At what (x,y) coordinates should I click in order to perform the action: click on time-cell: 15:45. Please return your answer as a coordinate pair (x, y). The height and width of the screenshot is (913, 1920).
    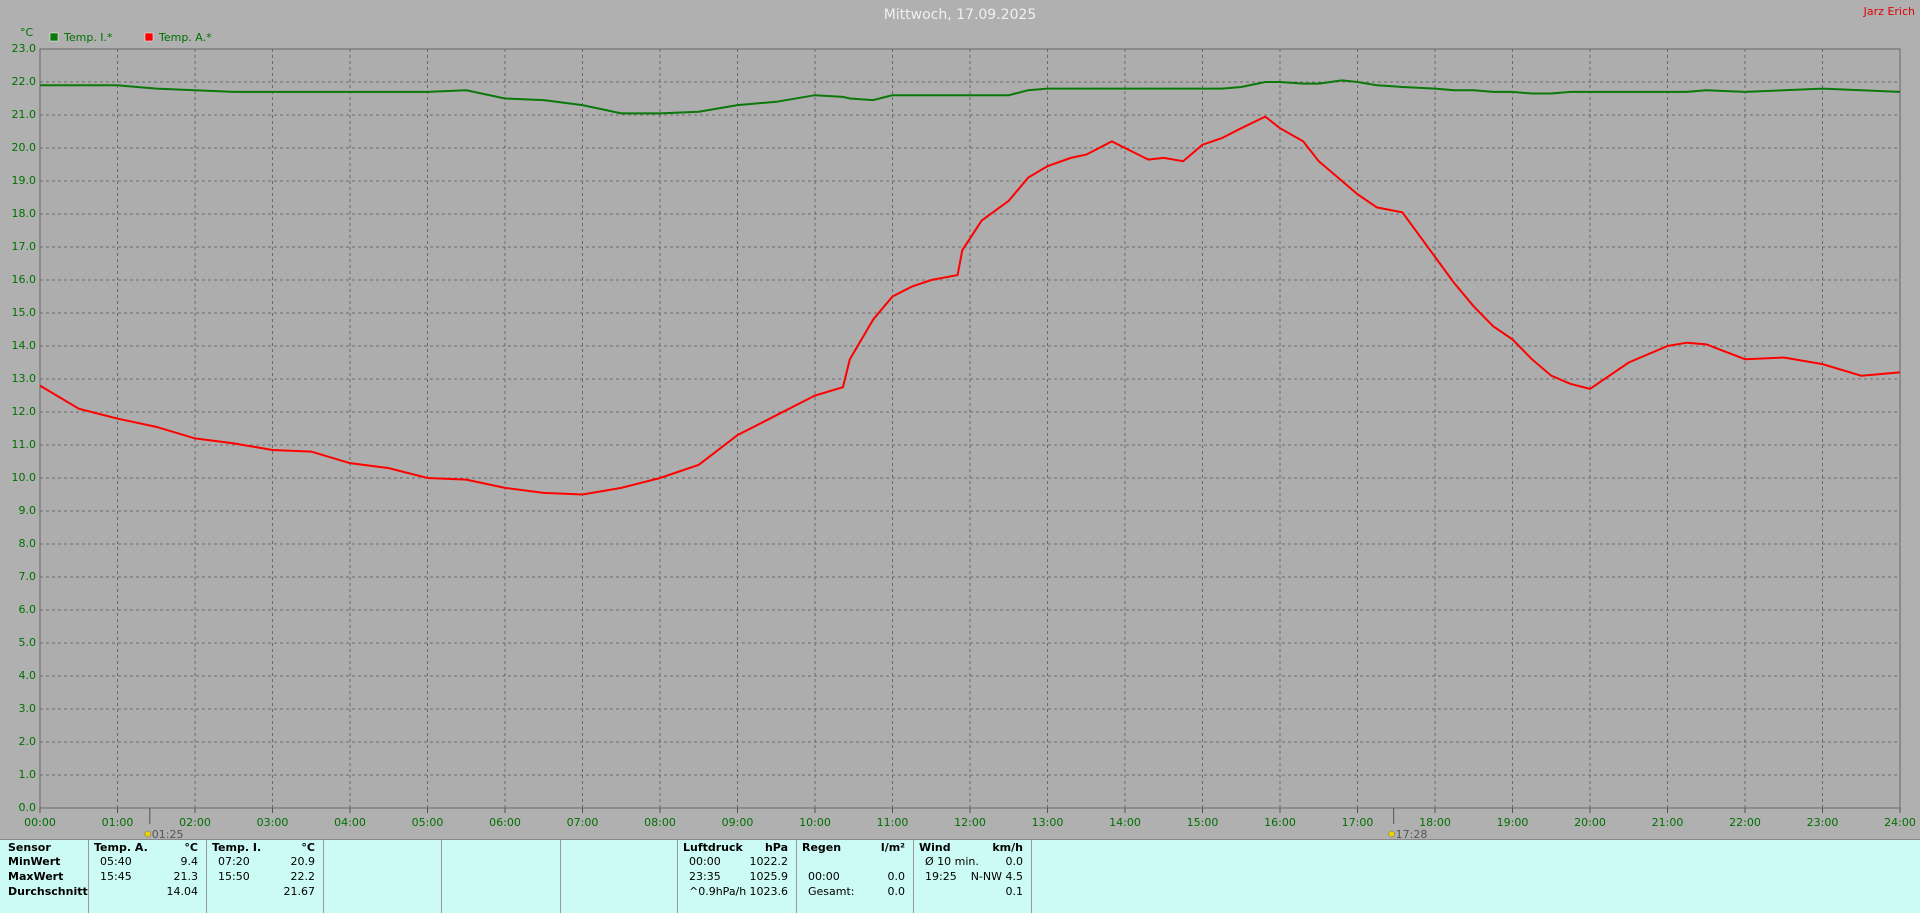
    Looking at the image, I should click on (116, 876).